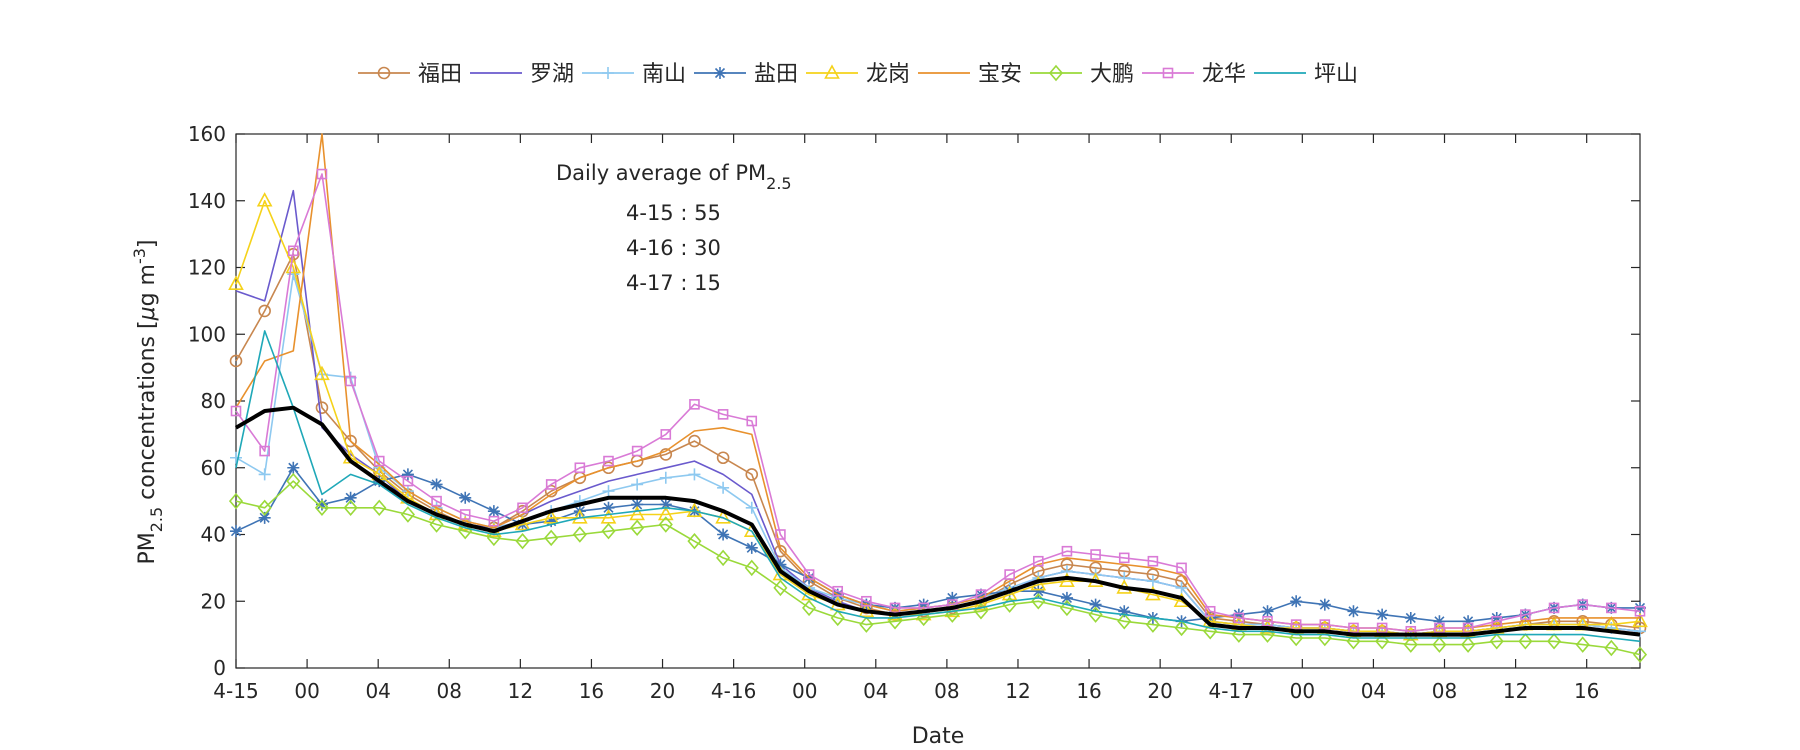  Describe the element at coordinates (664, 74) in the screenshot. I see `legend-label: 南山` at that location.